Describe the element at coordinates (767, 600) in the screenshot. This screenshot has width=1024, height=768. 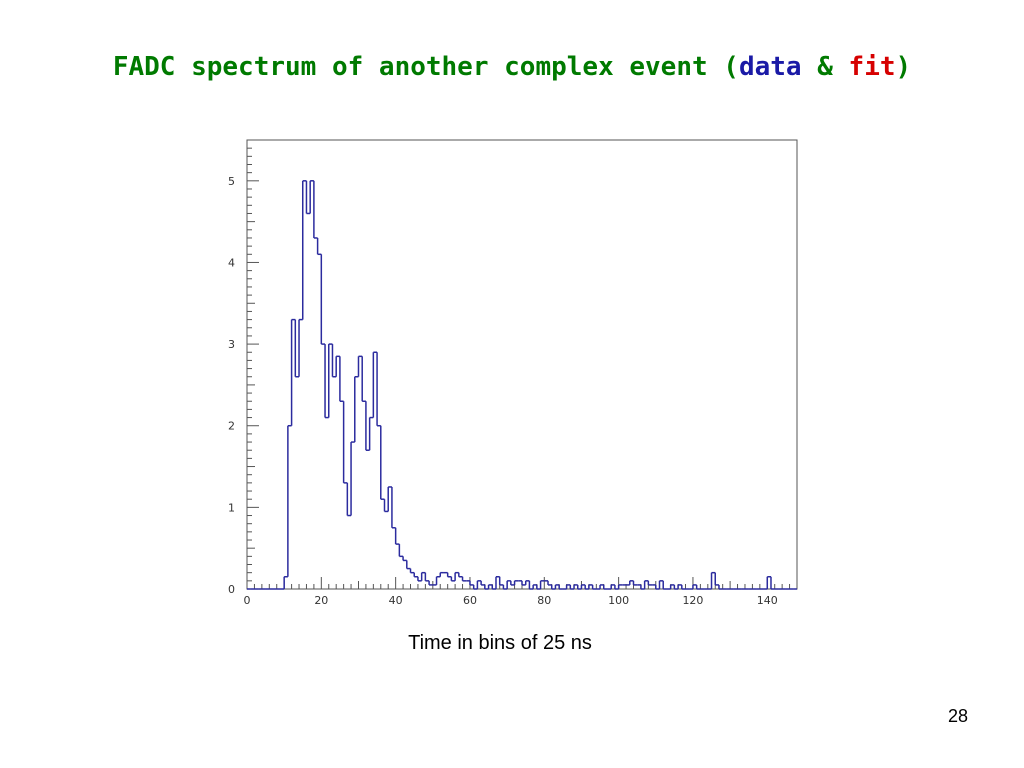
I see `x-tick-label: 140` at that location.